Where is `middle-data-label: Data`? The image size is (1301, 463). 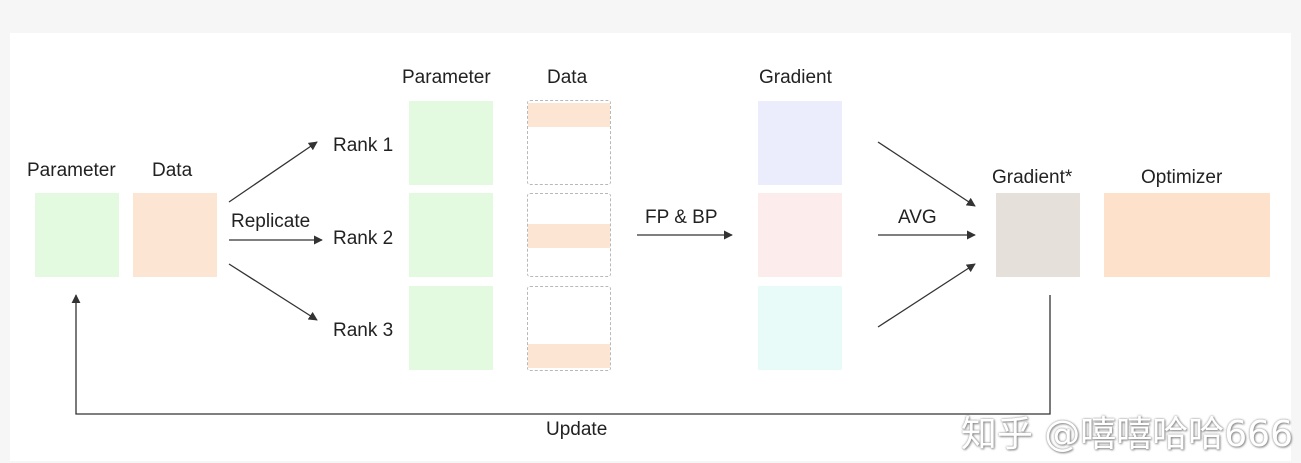 middle-data-label: Data is located at coordinates (567, 77).